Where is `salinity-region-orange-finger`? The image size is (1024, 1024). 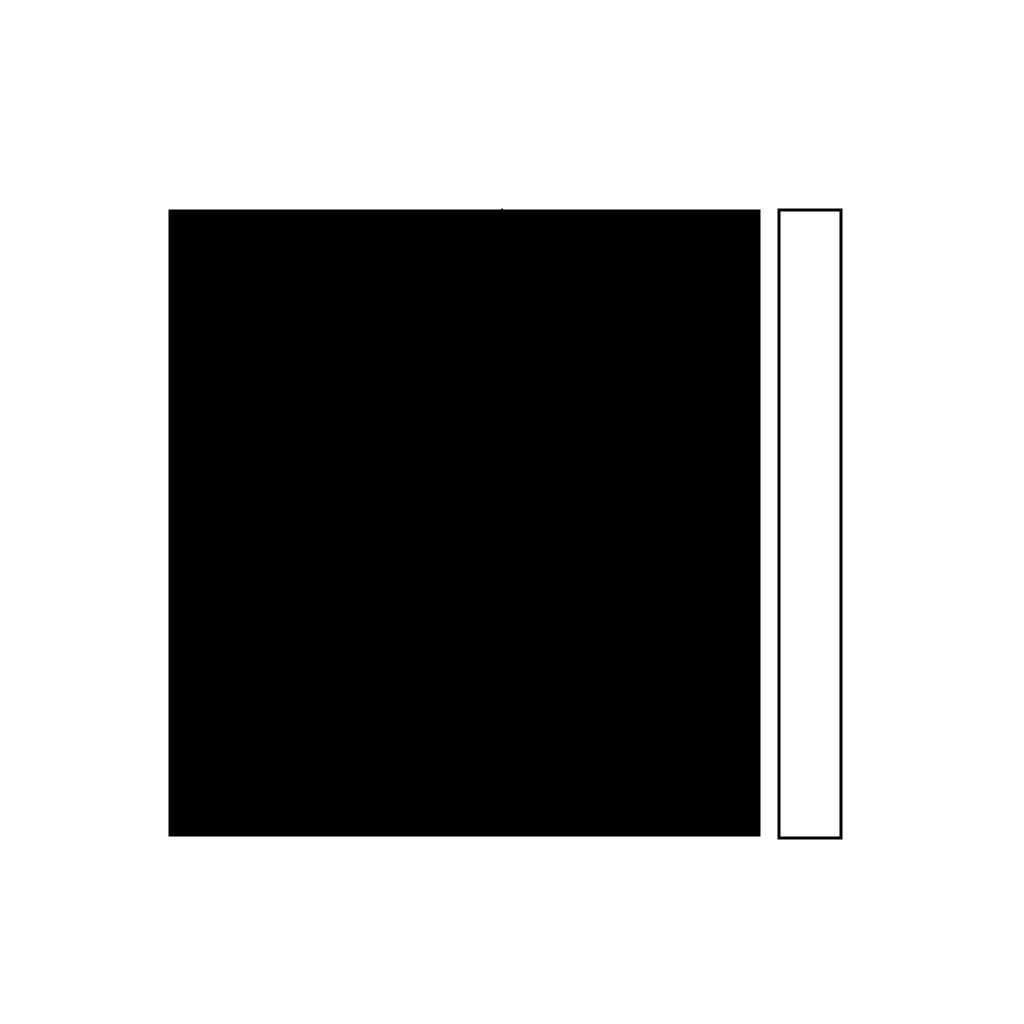
salinity-region-orange-finger is located at coordinates (427, 787).